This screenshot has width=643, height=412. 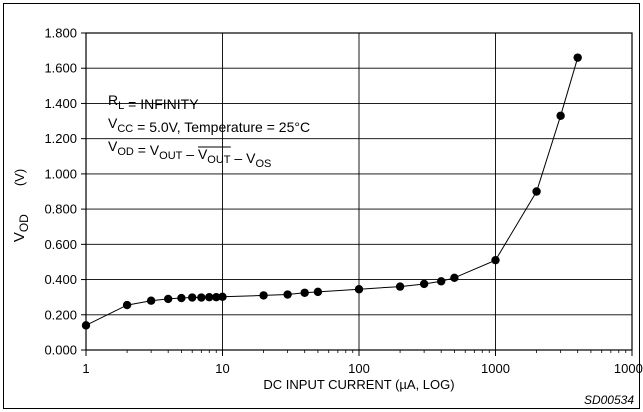 I want to click on y-tick-label: 1.200, so click(x=60, y=138).